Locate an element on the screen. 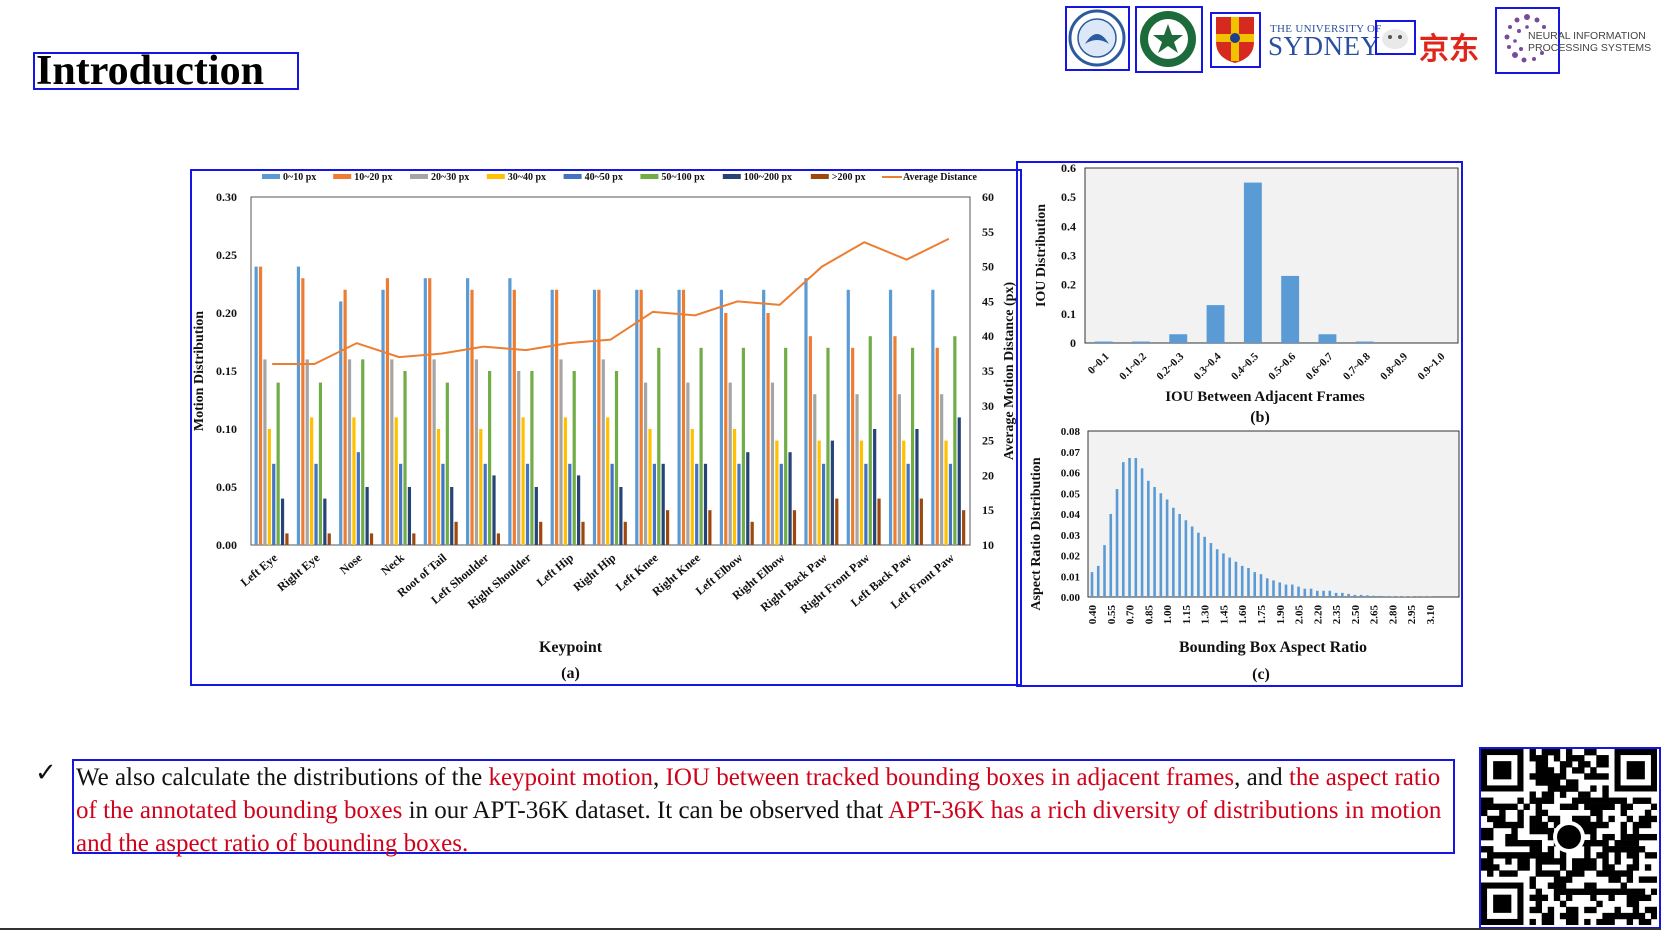  chart-c-ytick-label: 0.05 is located at coordinates (1071, 494).